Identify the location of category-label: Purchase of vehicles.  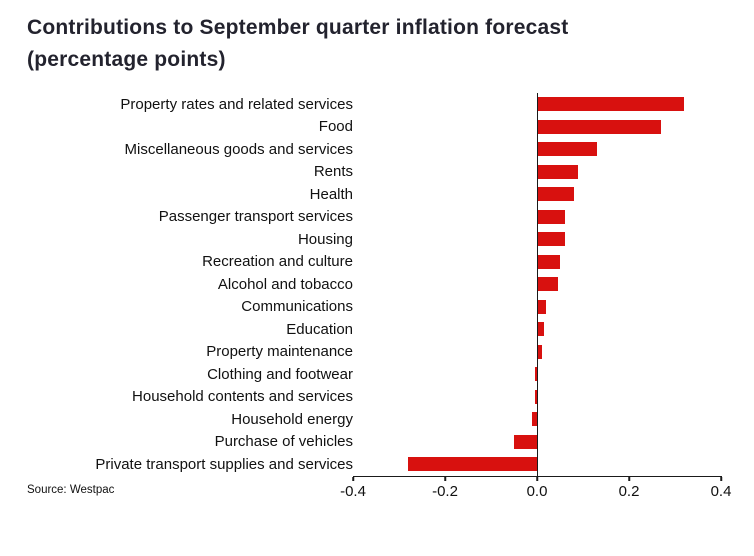
(283, 442).